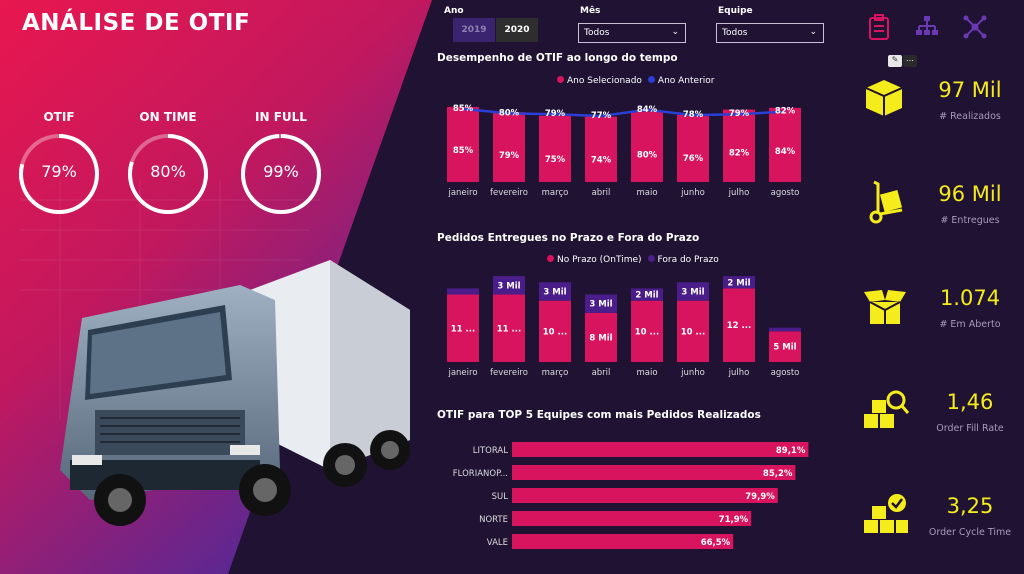 The width and height of the screenshot is (1024, 574). Describe the element at coordinates (594, 260) in the screenshot. I see `legend-item: No Prazo (OnTime)` at that location.